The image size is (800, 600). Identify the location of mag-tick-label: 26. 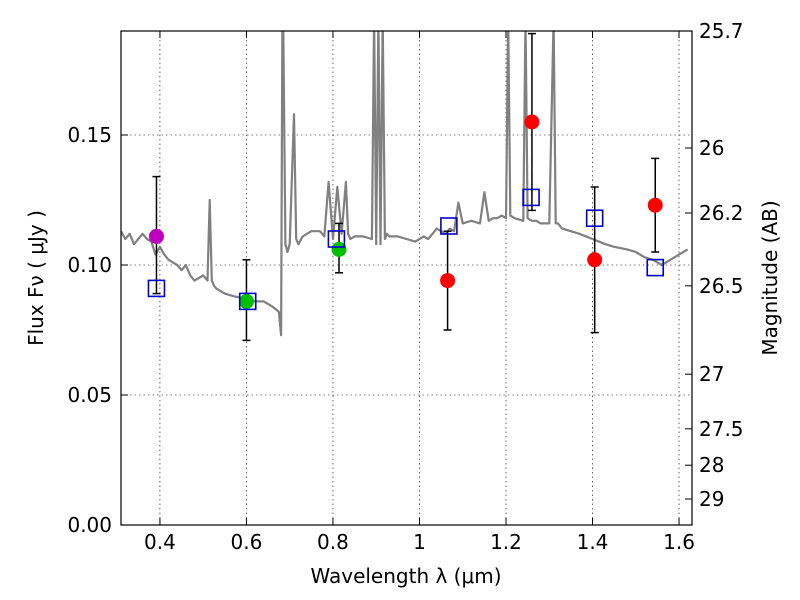
(711, 148).